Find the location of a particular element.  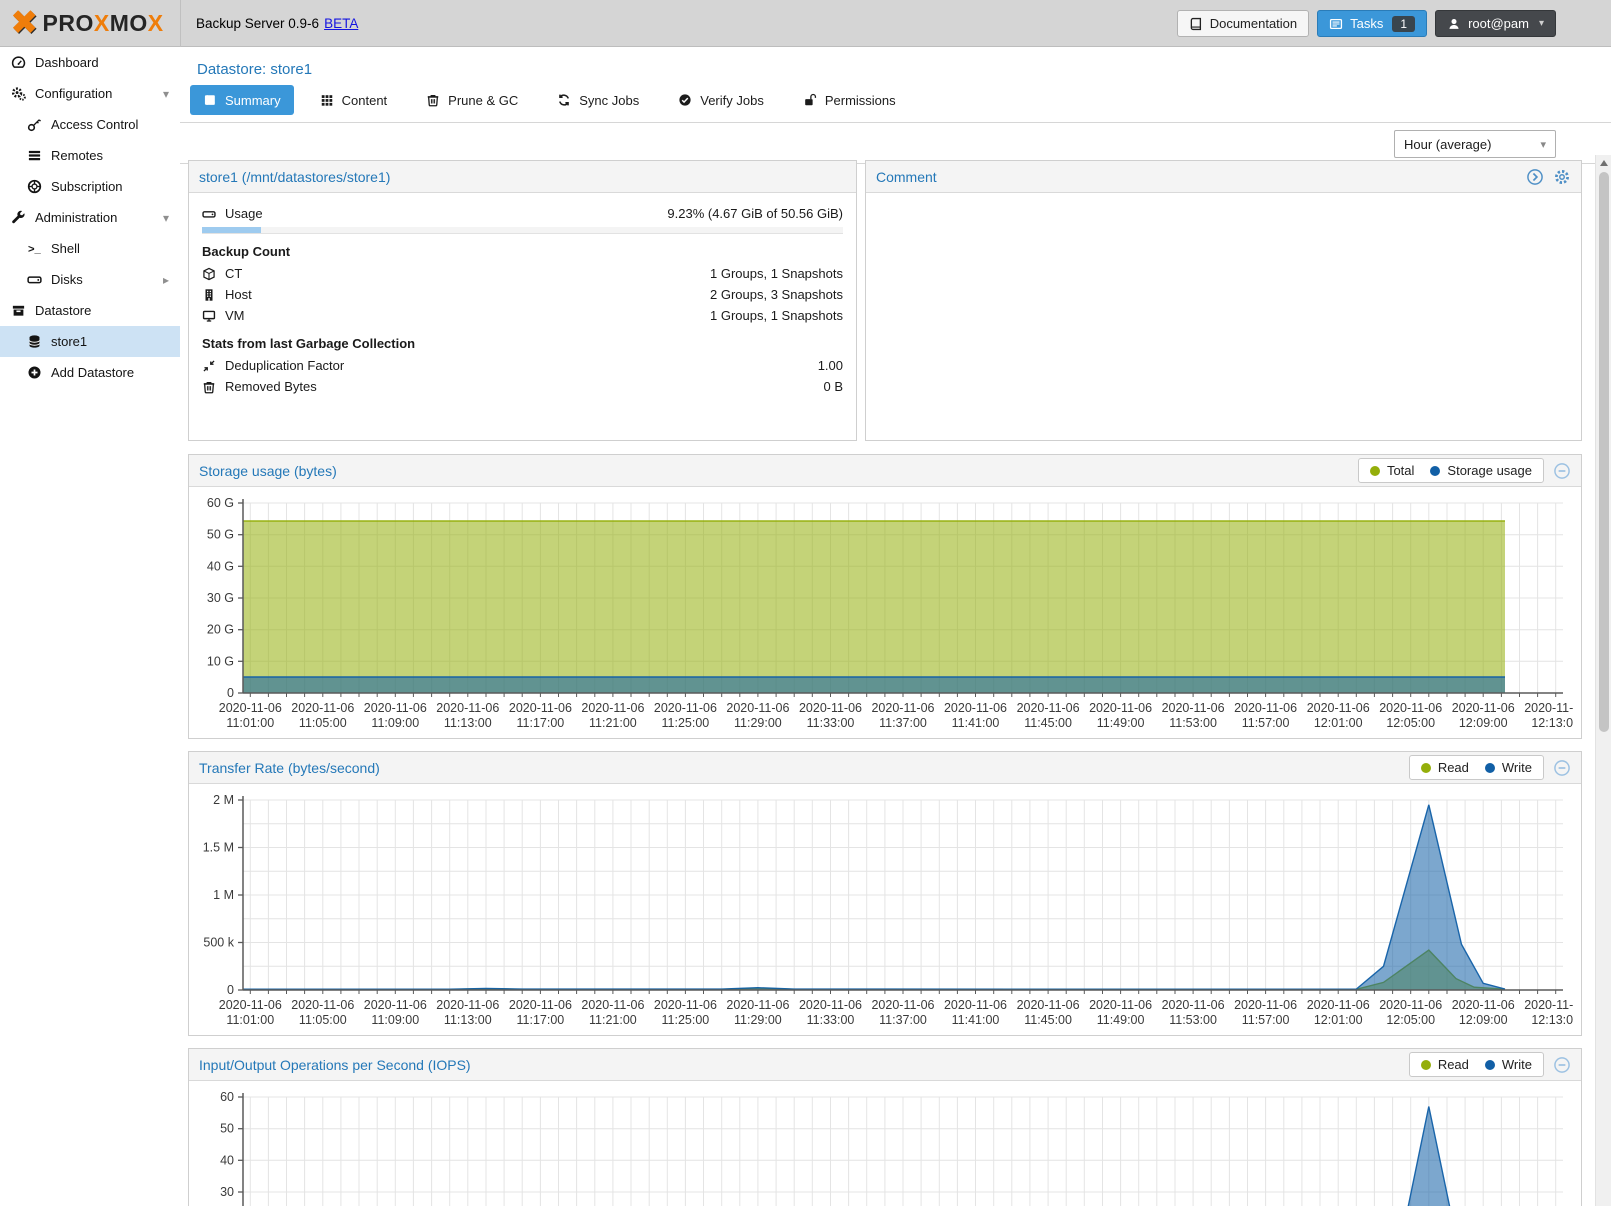

sidebar-item-dashboard: Dashboard is located at coordinates (90, 62).